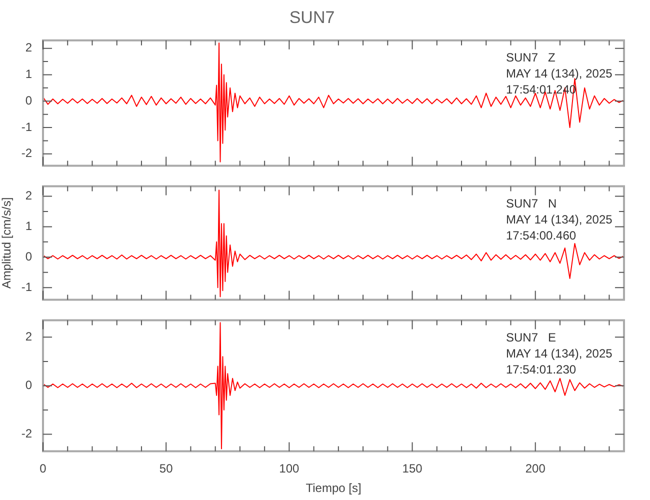  Describe the element at coordinates (535, 469) in the screenshot. I see `x-tick-label: 200` at that location.